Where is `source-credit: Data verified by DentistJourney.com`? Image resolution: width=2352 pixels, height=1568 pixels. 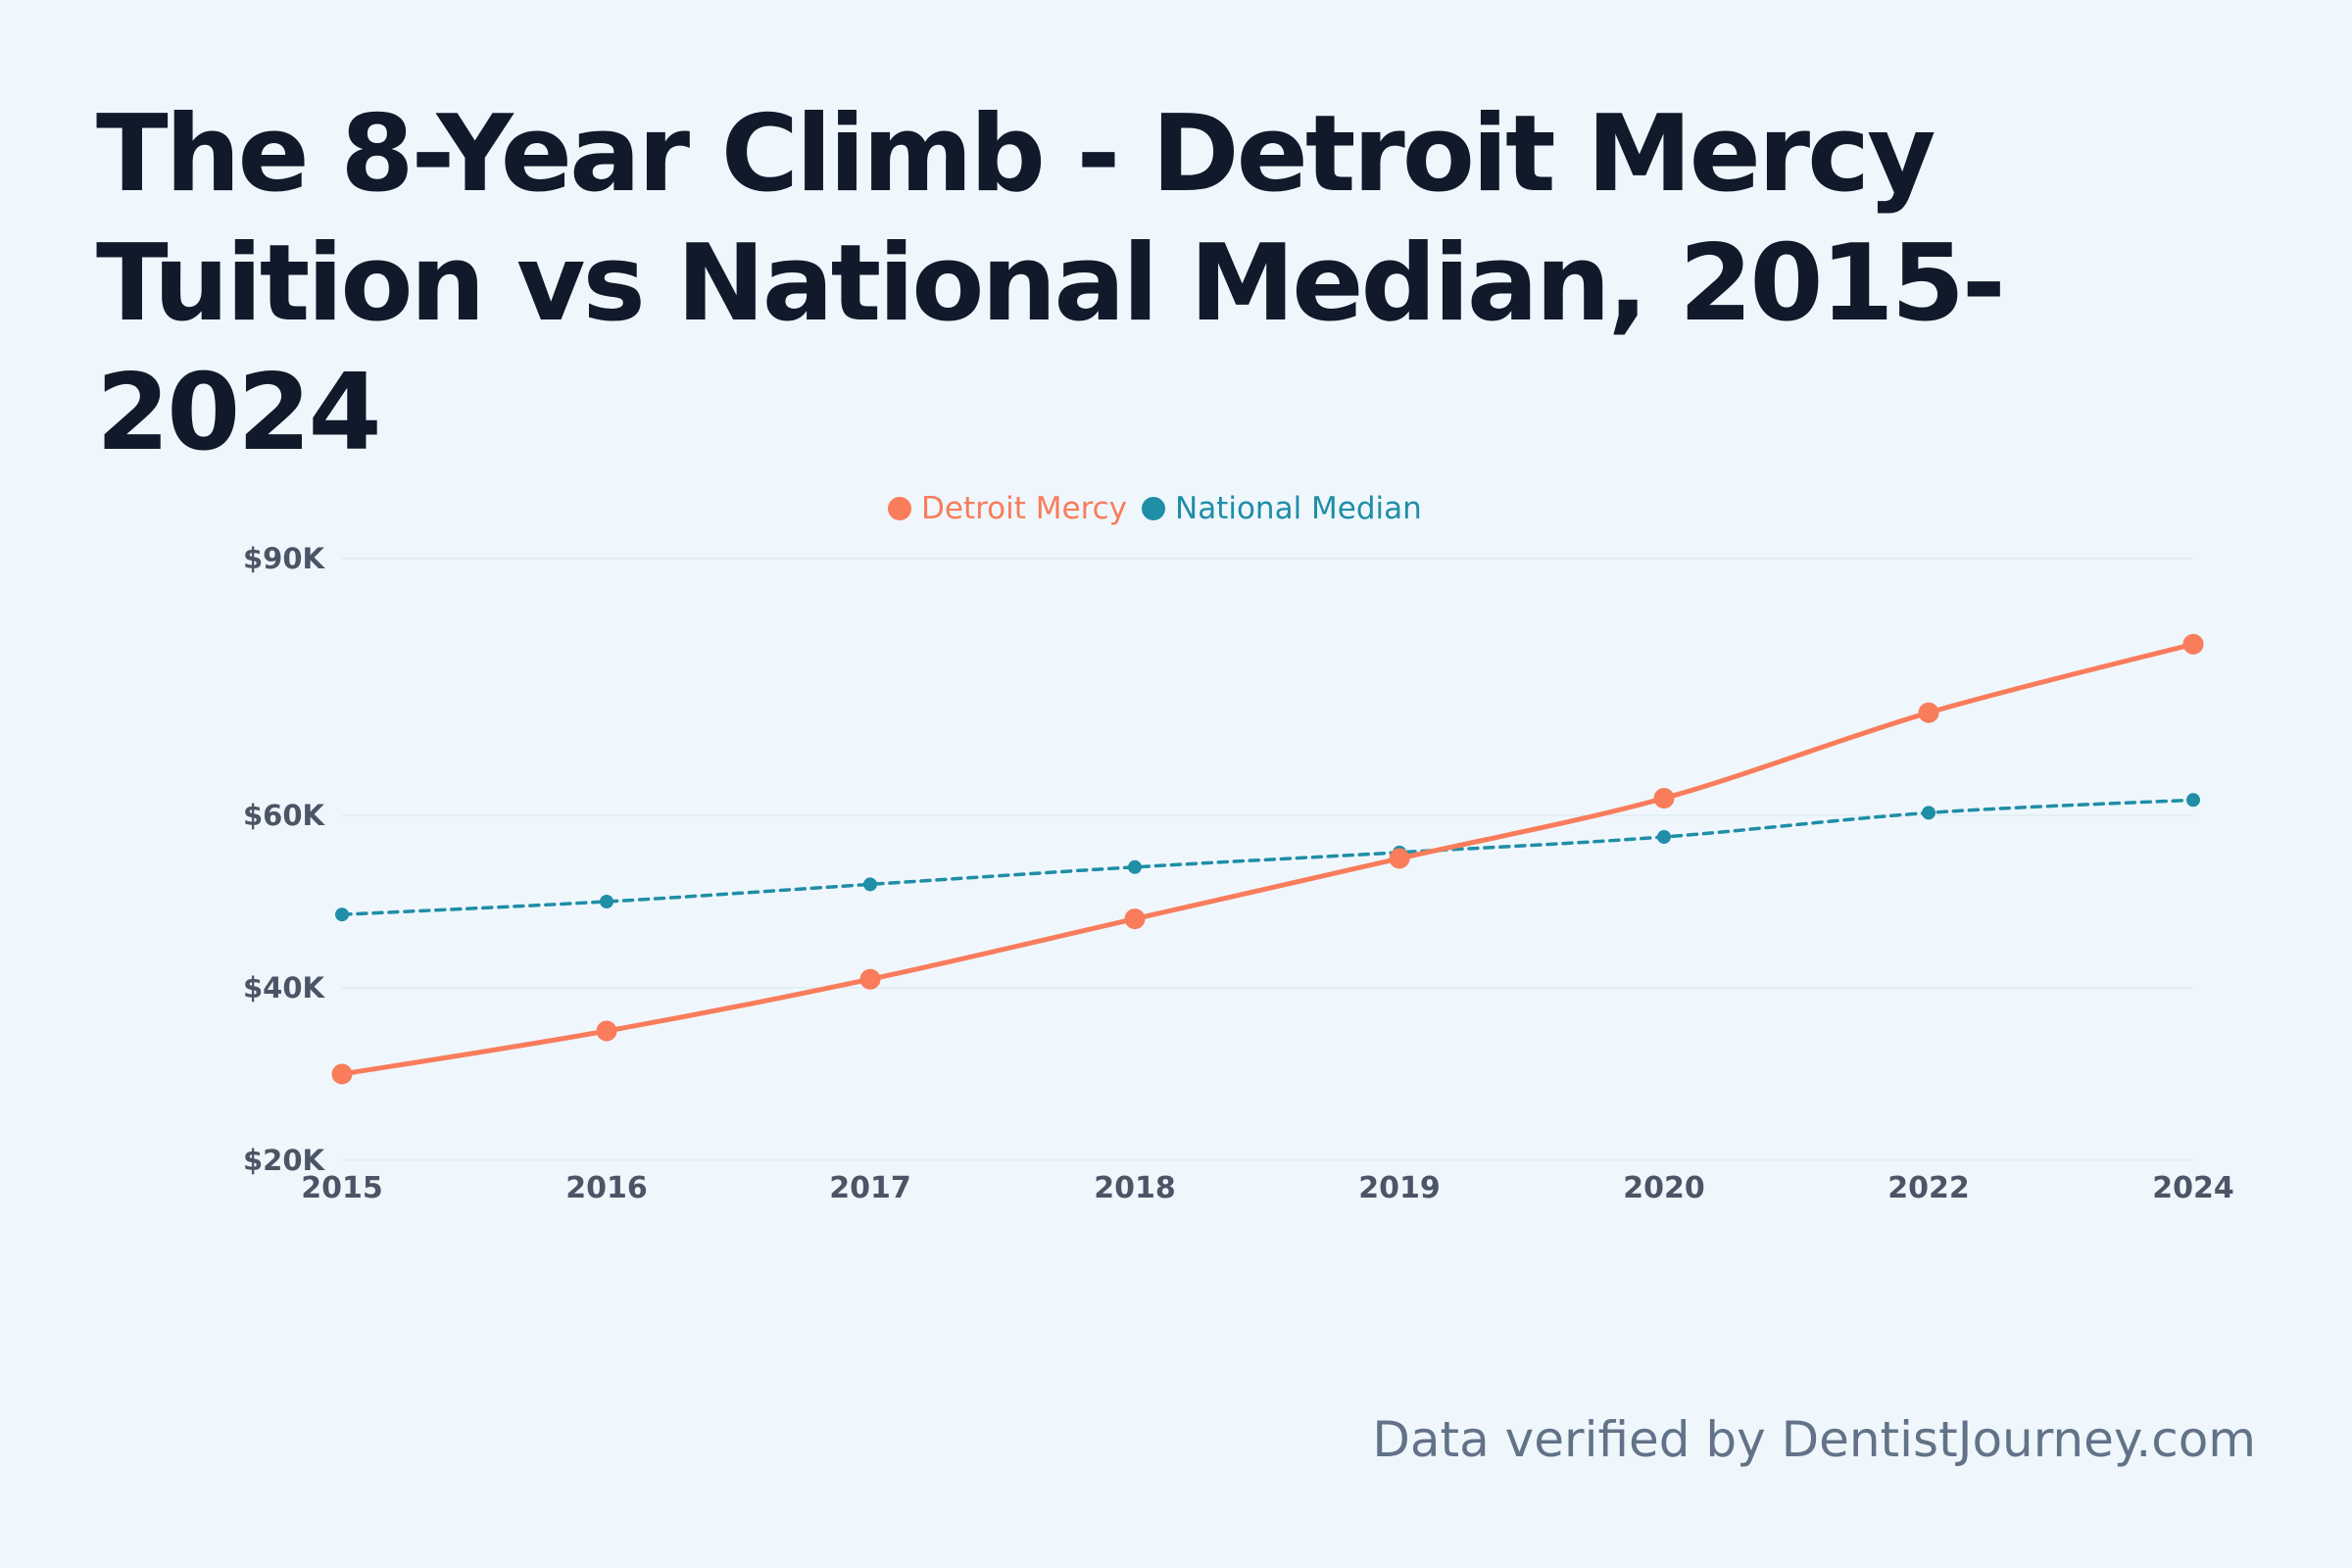 source-credit: Data verified by DentistJourney.com is located at coordinates (1814, 1439).